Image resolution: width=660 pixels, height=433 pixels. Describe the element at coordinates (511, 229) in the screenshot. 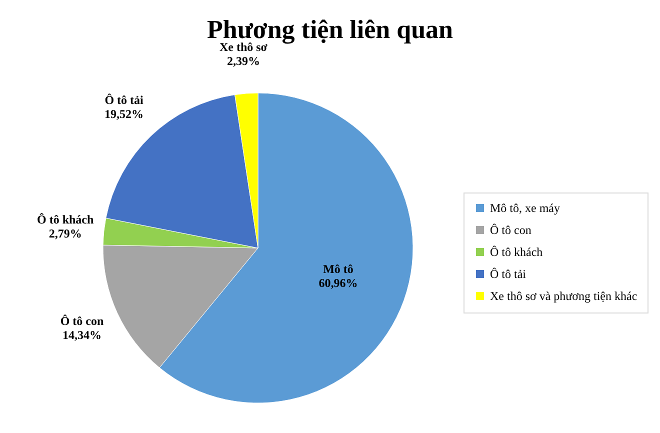

I see `legend-label: Ô tô con` at that location.